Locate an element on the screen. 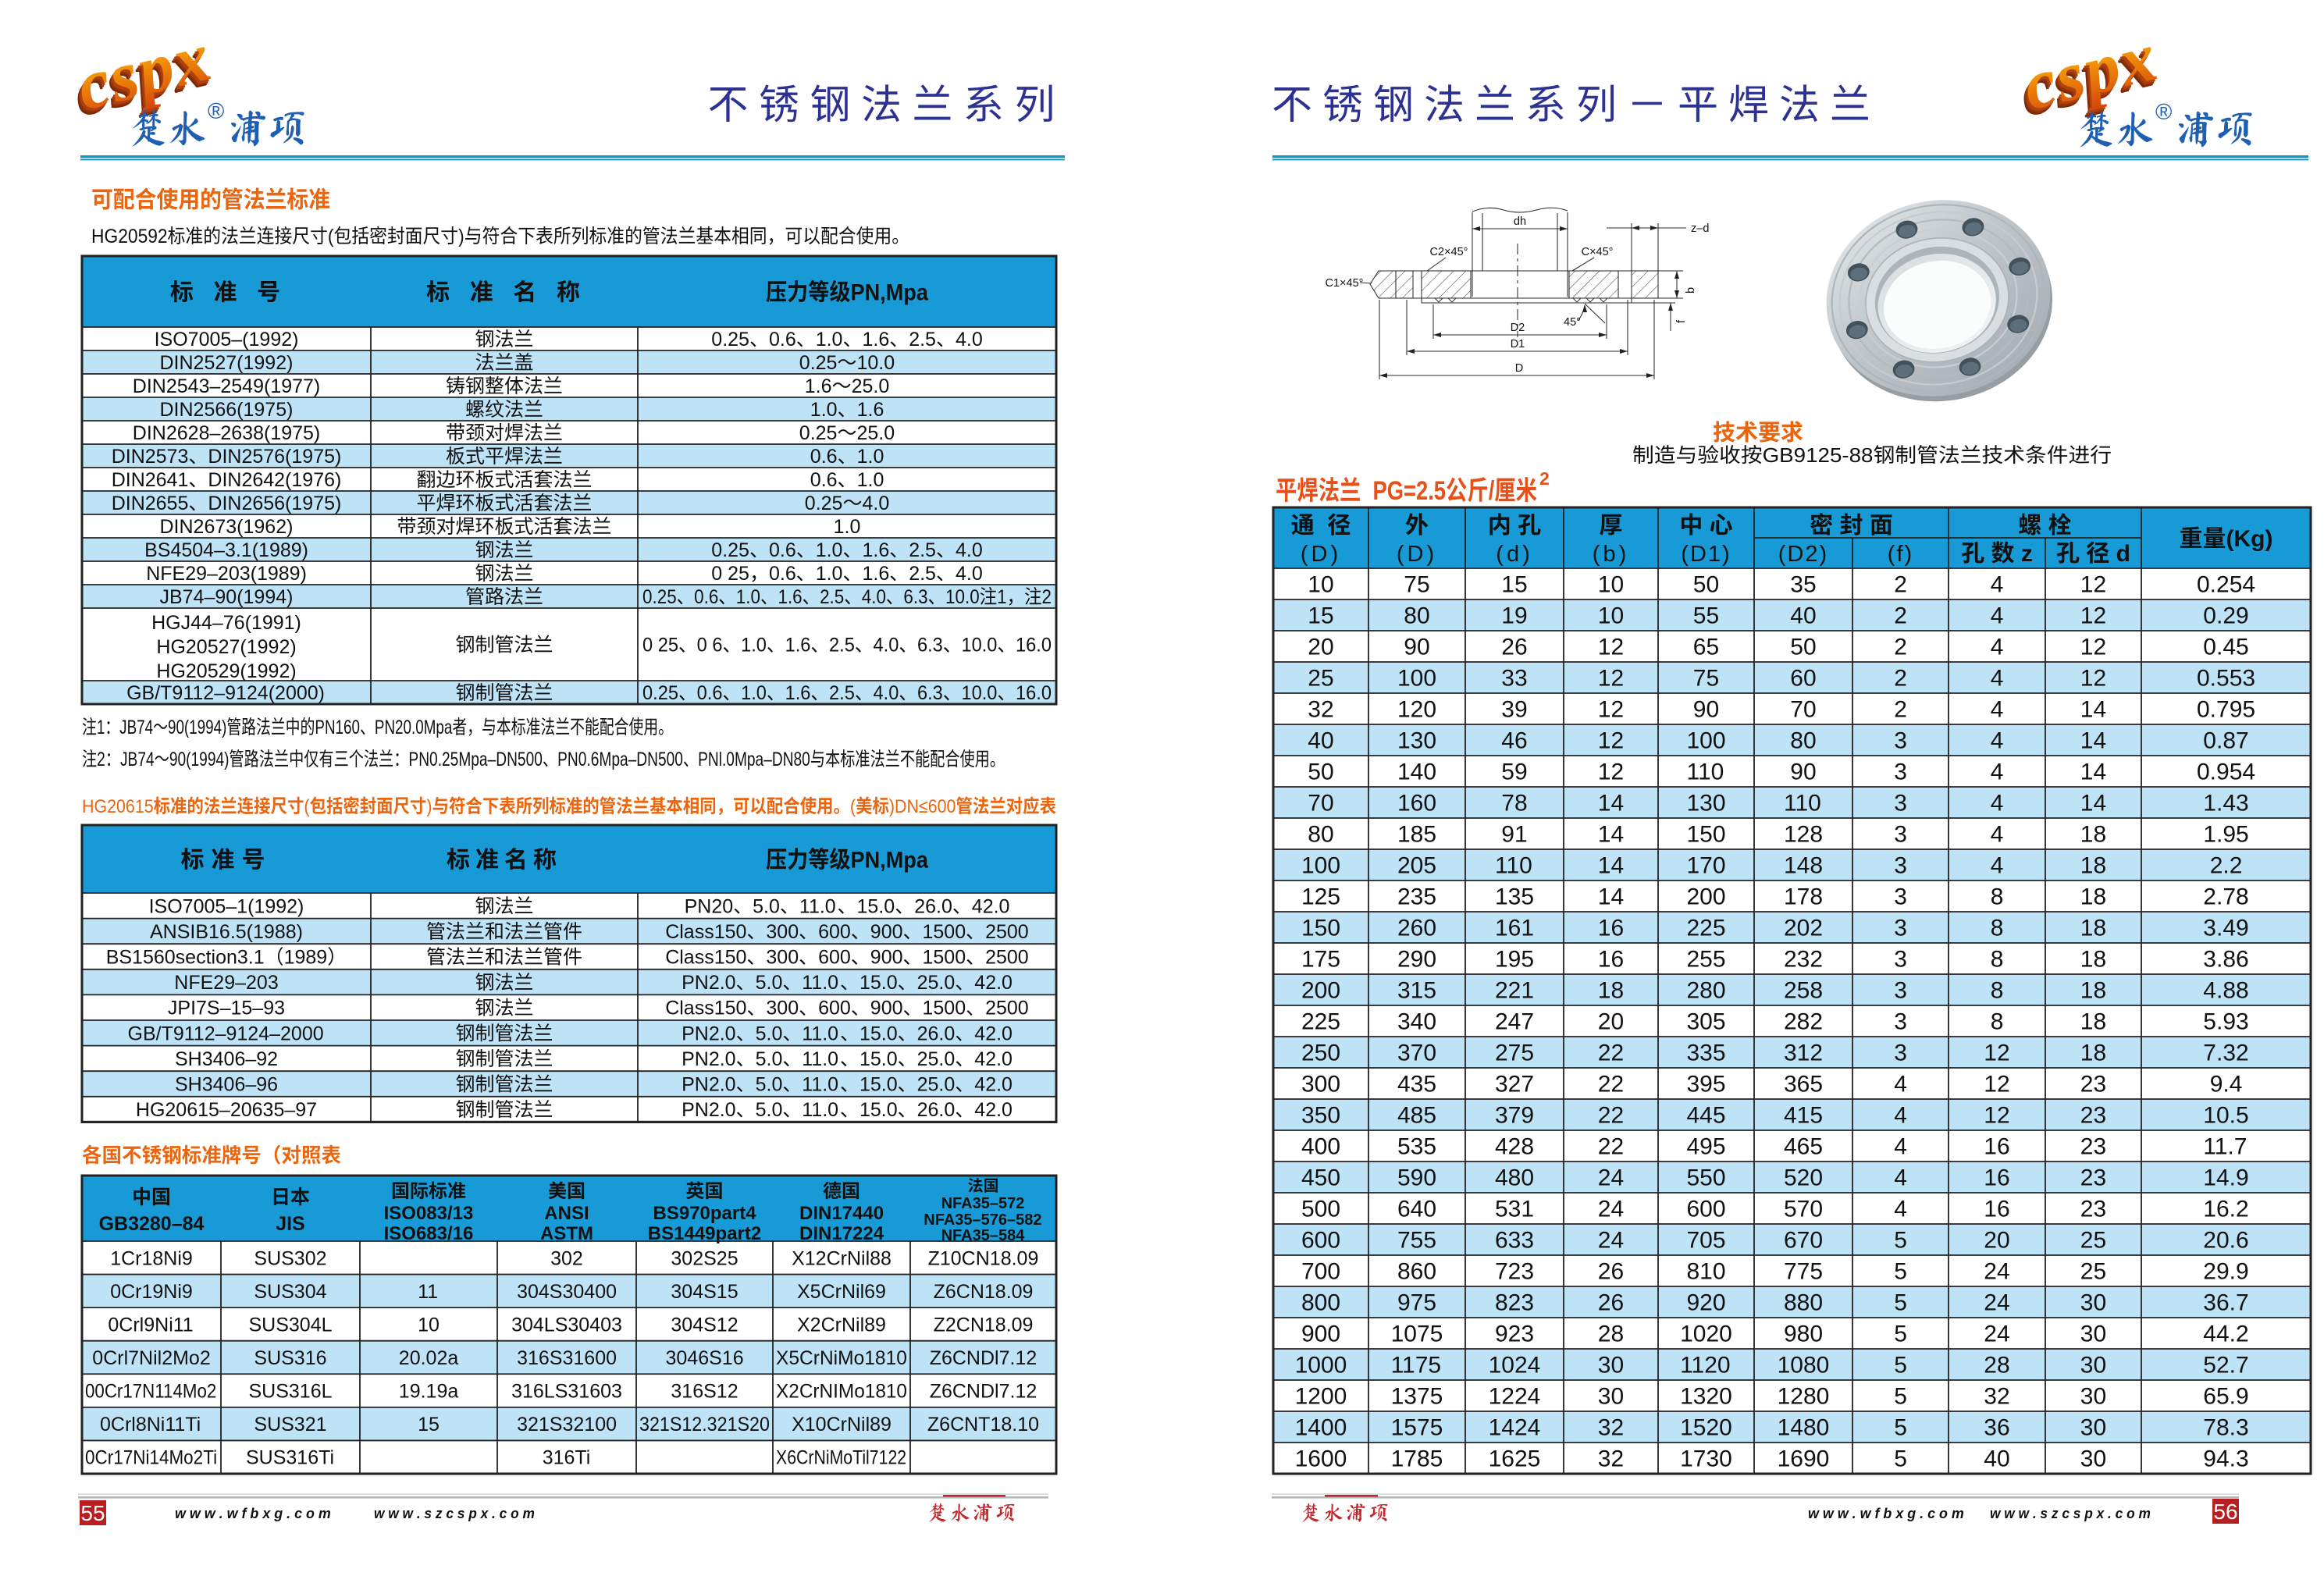 This screenshot has width=2324, height=1576. svg-text: 445 is located at coordinates (1706, 1116).